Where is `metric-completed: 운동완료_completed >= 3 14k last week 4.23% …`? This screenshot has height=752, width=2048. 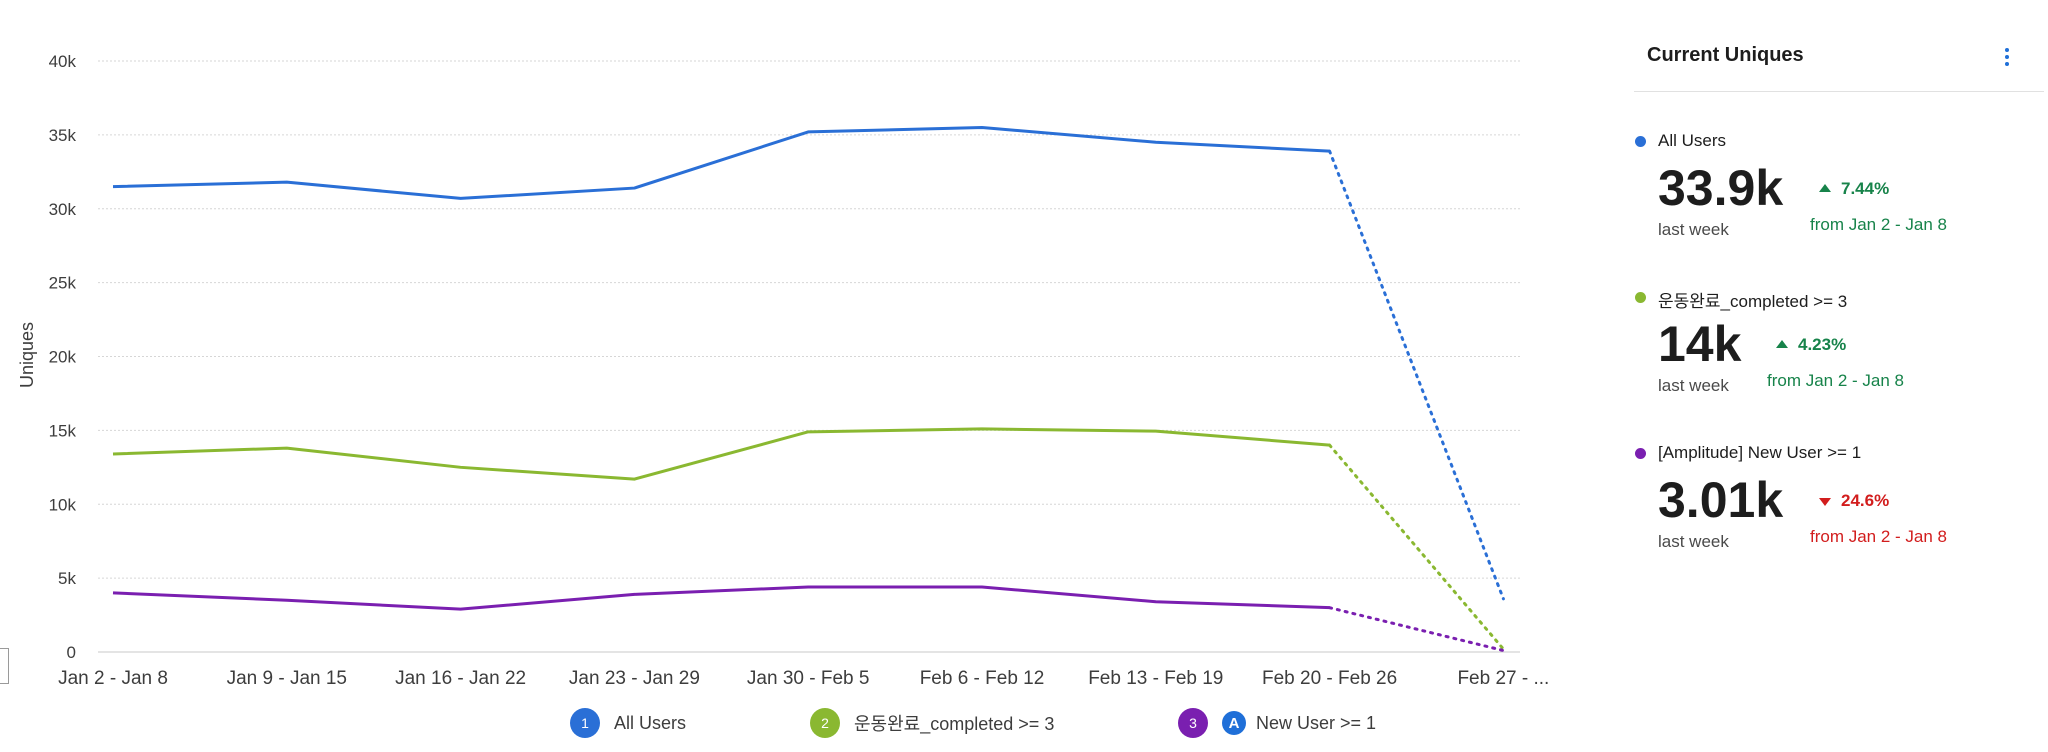
metric-completed: 운동완료_completed >= 3 14k last week 4.23% … is located at coordinates (1839, 362).